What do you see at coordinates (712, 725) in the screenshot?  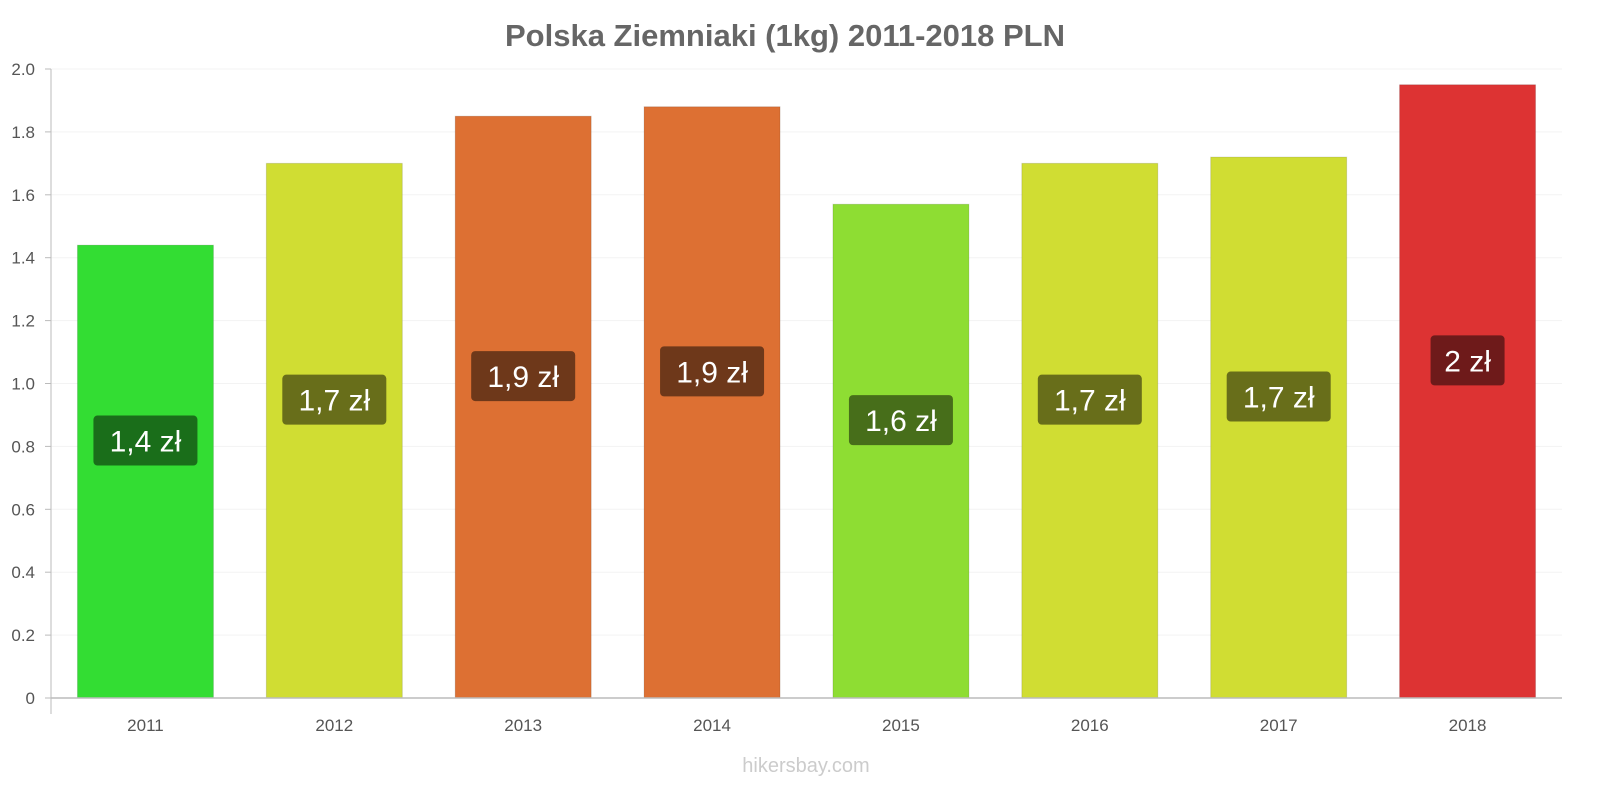 I see `x-tick-label: 2014` at bounding box center [712, 725].